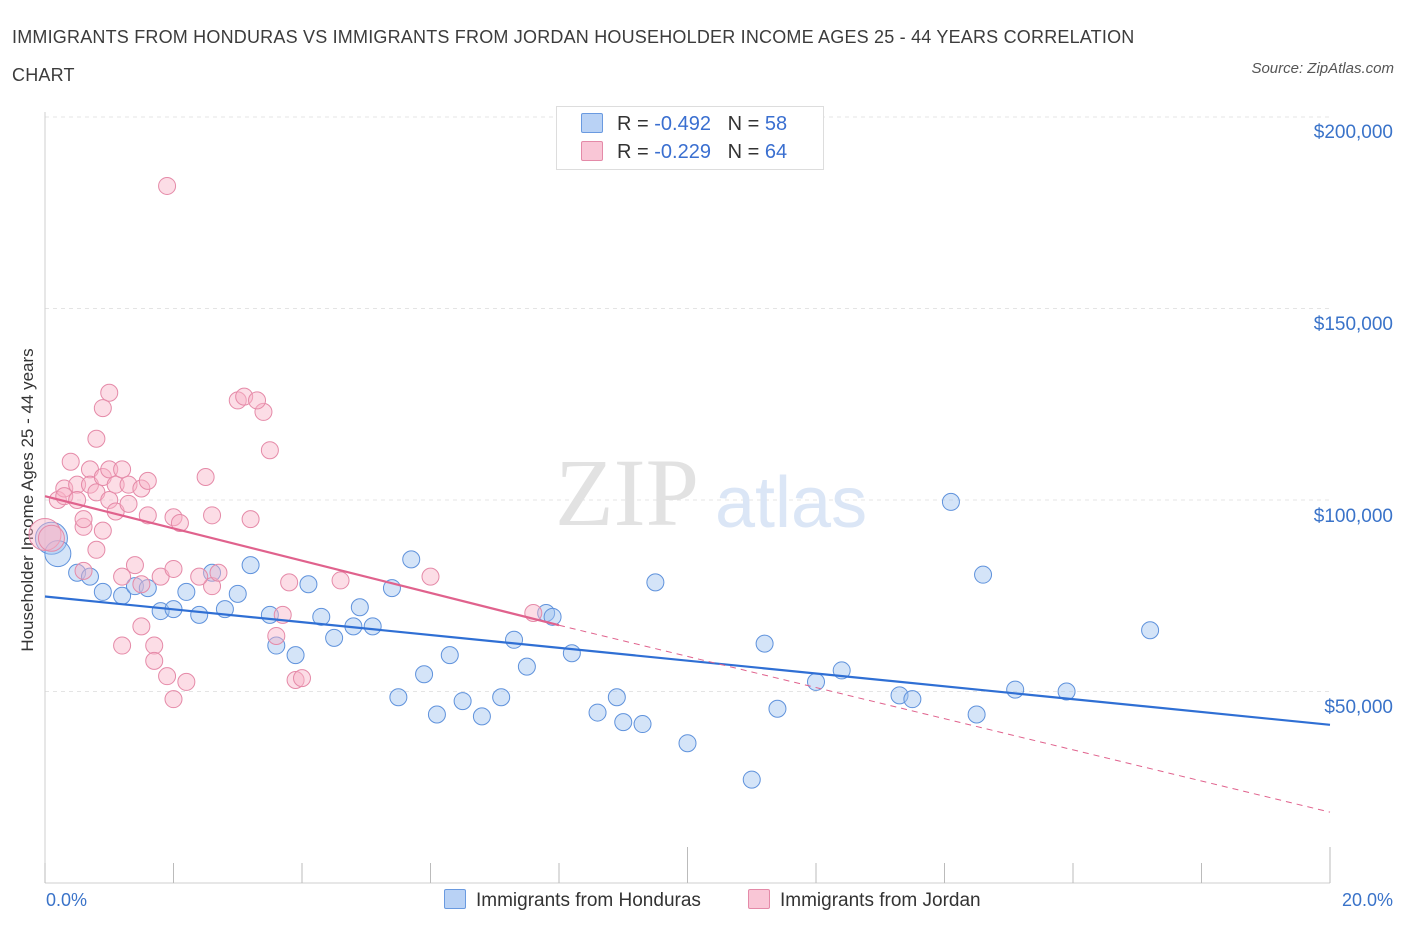 This screenshot has width=1406, height=930. What do you see at coordinates (627, 492) in the screenshot?
I see `watermark-zip: ZIP` at bounding box center [627, 492].